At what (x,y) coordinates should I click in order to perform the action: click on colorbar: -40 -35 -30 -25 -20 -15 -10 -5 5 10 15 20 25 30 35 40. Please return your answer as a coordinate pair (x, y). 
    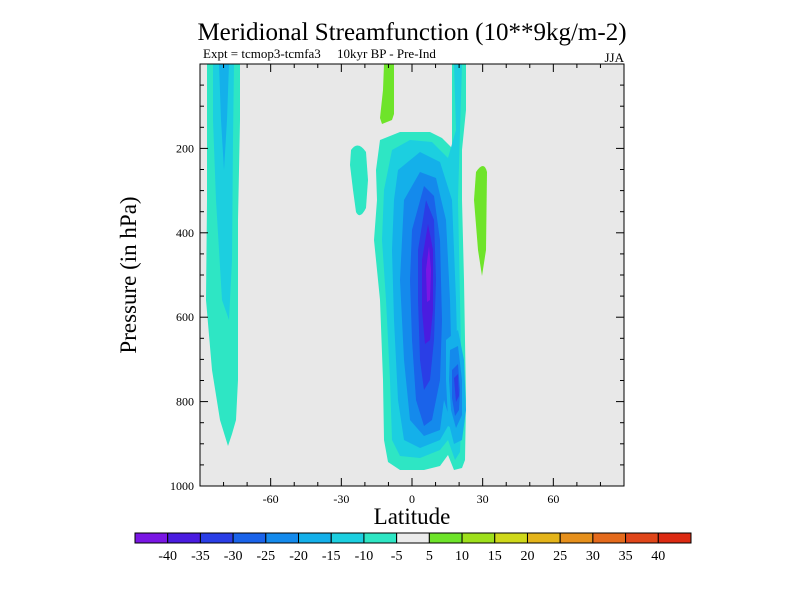
    Looking at the image, I should click on (413, 548).